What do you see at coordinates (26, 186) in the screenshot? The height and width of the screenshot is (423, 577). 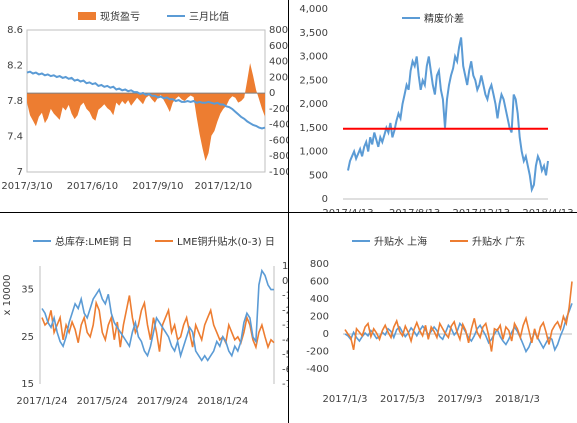 I see `x-tick-label: 2017/3/10` at bounding box center [26, 186].